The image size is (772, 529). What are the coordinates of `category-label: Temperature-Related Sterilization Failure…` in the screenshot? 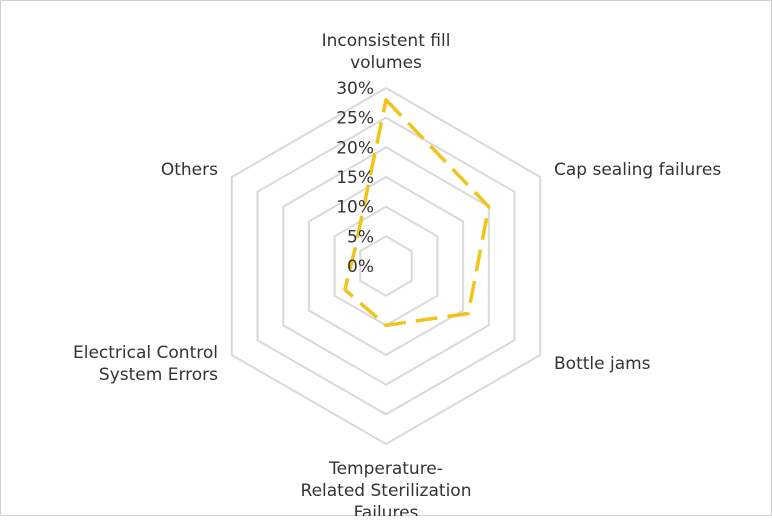 It's located at (386, 487).